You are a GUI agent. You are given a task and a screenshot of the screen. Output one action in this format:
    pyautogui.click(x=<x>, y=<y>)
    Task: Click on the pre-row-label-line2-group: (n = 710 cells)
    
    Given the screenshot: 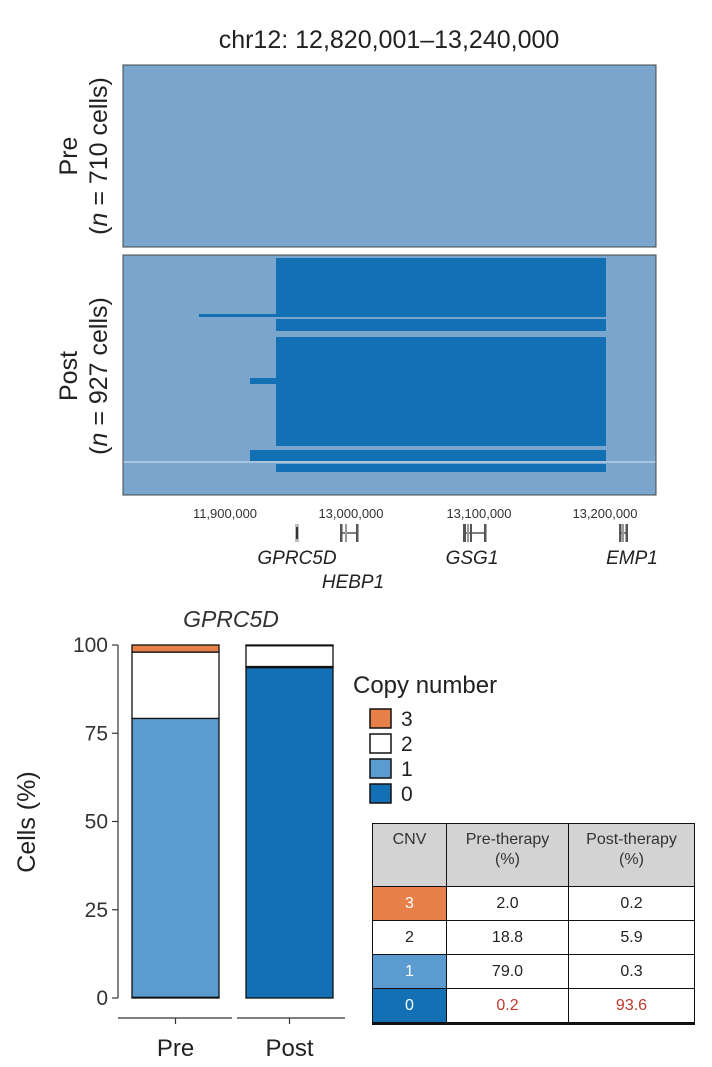 What is the action you would take?
    pyautogui.click(x=99, y=156)
    